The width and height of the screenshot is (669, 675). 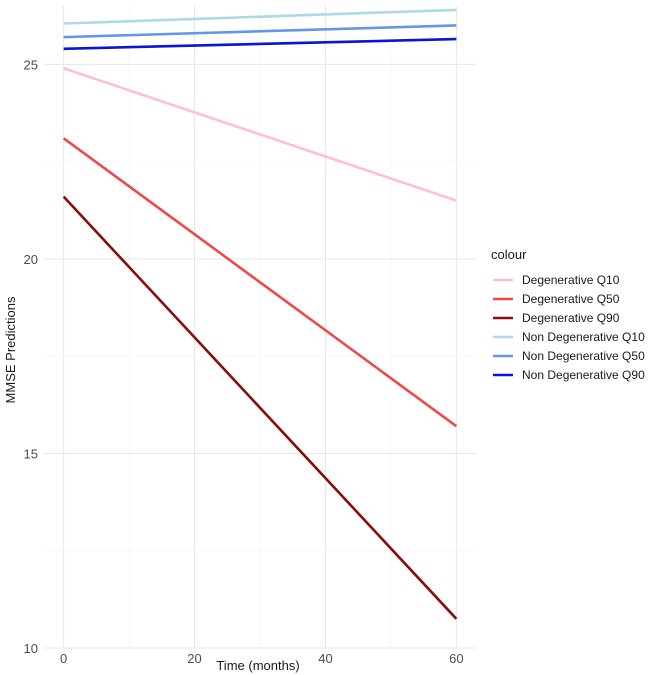 I want to click on legend-label: Degenerative Q90, so click(x=571, y=318).